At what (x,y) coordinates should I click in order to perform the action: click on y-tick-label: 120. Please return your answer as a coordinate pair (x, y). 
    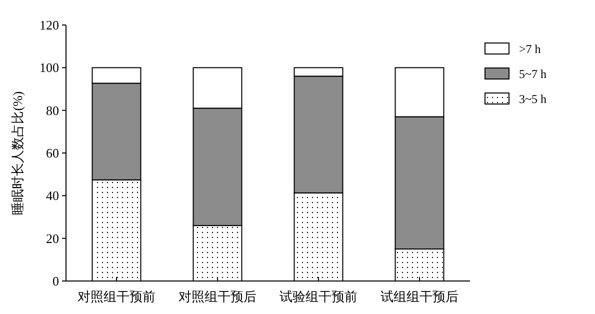
    Looking at the image, I should click on (49, 25).